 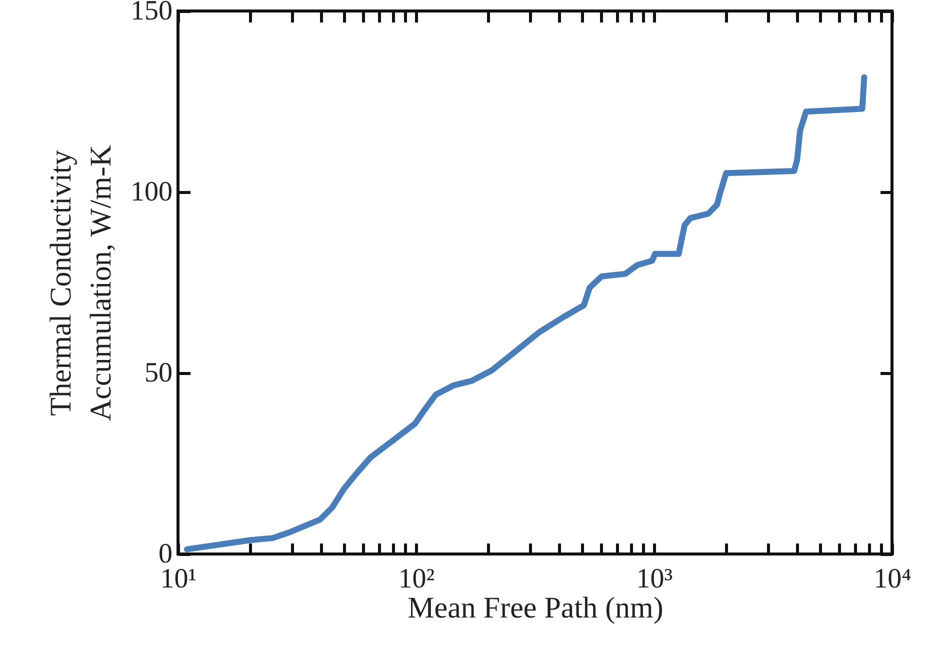 What do you see at coordinates (416, 579) in the screenshot?
I see `x-tick-label: 10²` at bounding box center [416, 579].